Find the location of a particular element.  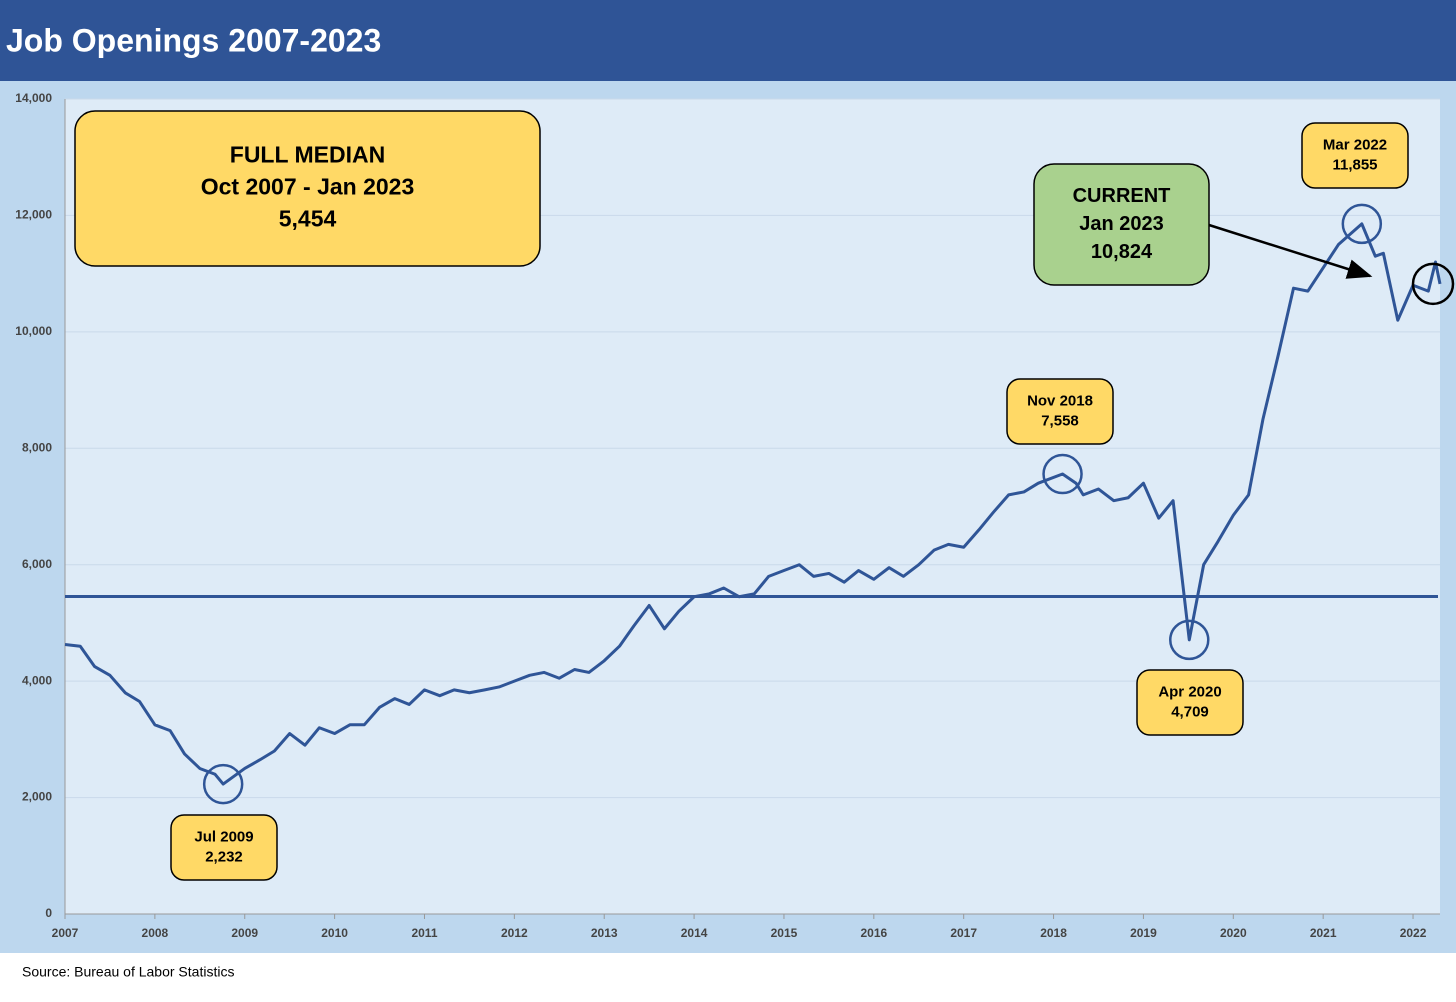

source: Source: Bureau of Labor Statistics is located at coordinates (128, 972).